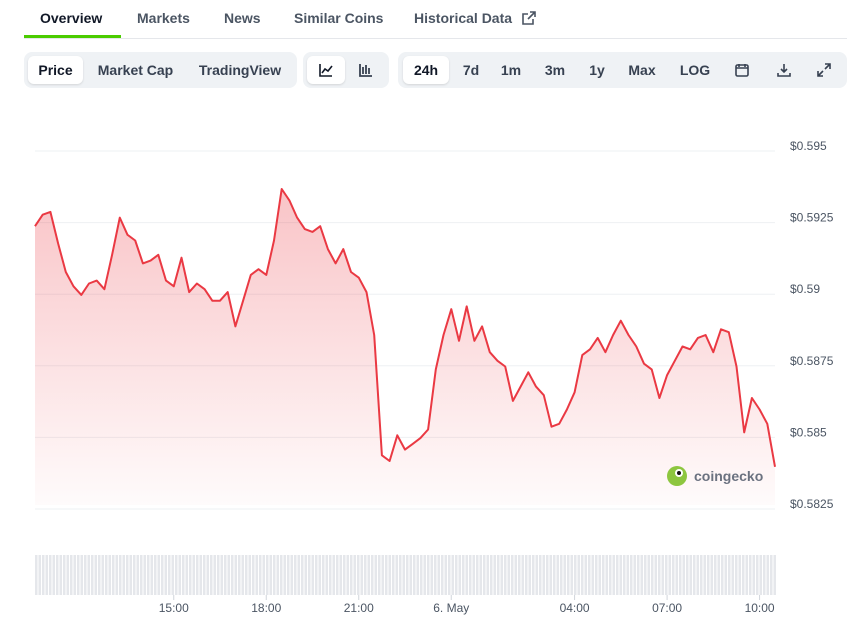  Describe the element at coordinates (471, 70) in the screenshot. I see `range-button: 7d` at that location.